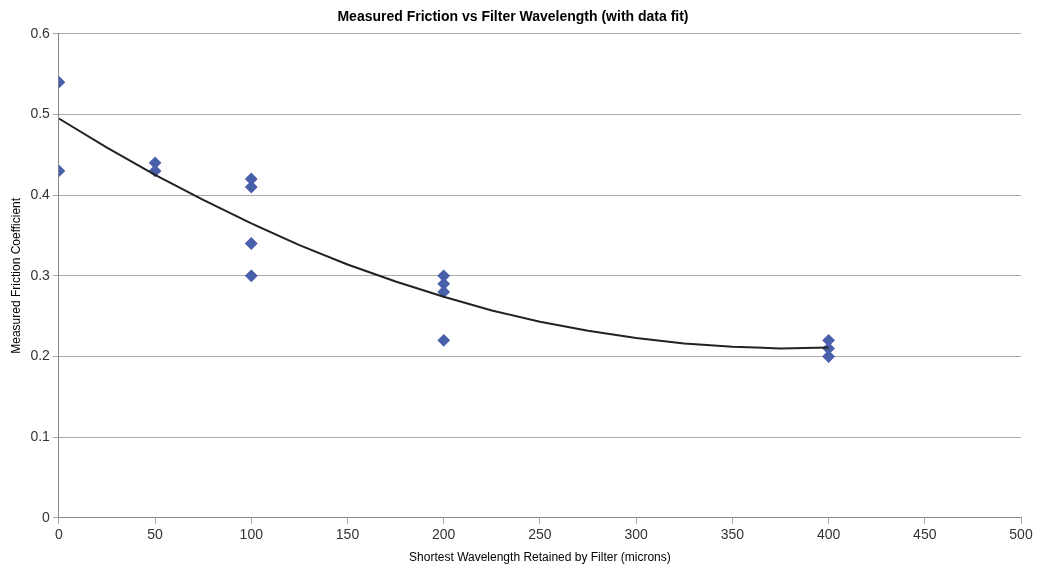 Image resolution: width=1051 pixels, height=574 pixels. What do you see at coordinates (40, 32) in the screenshot?
I see `y-tick-label: 0.6` at bounding box center [40, 32].